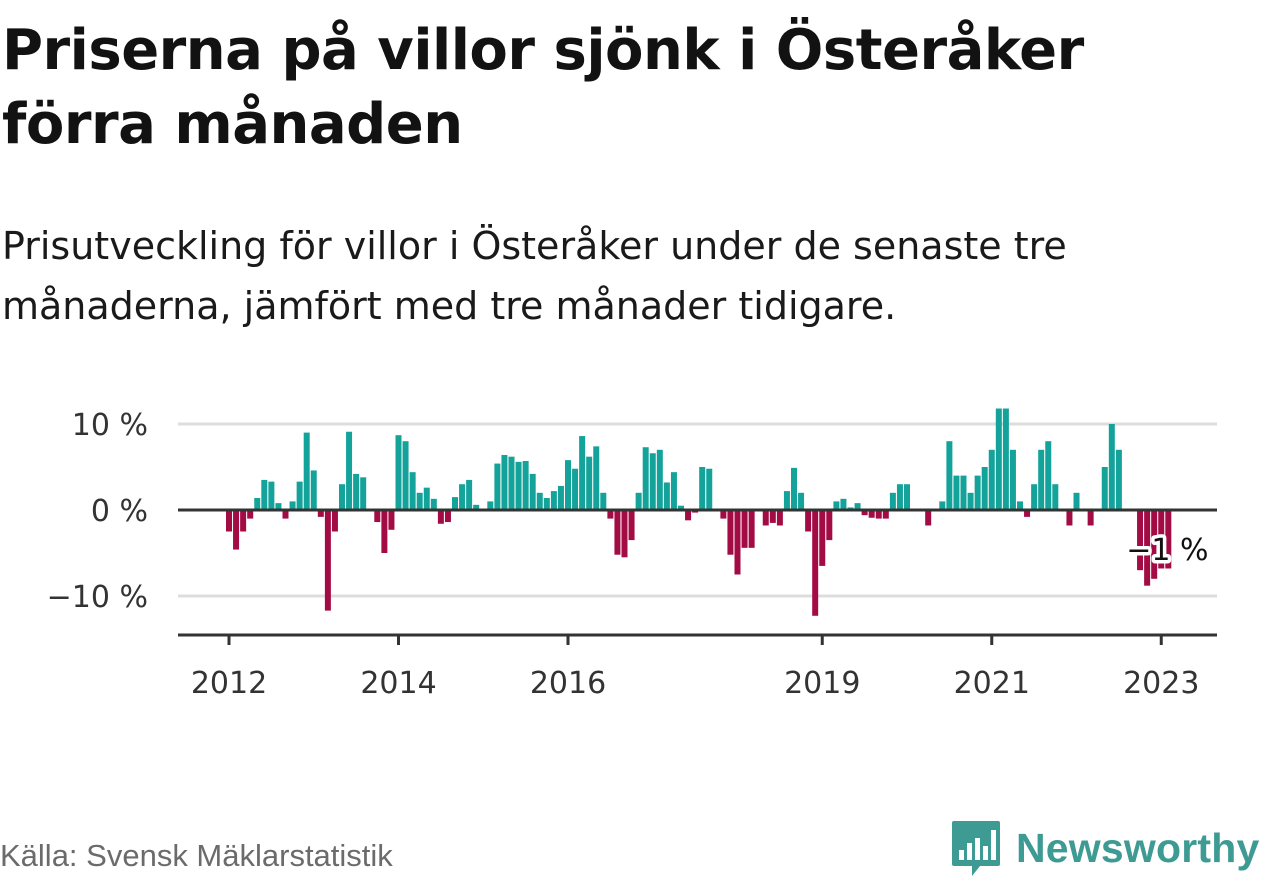  Describe the element at coordinates (1161, 683) in the screenshot. I see `x-tick-label: 2023` at that location.